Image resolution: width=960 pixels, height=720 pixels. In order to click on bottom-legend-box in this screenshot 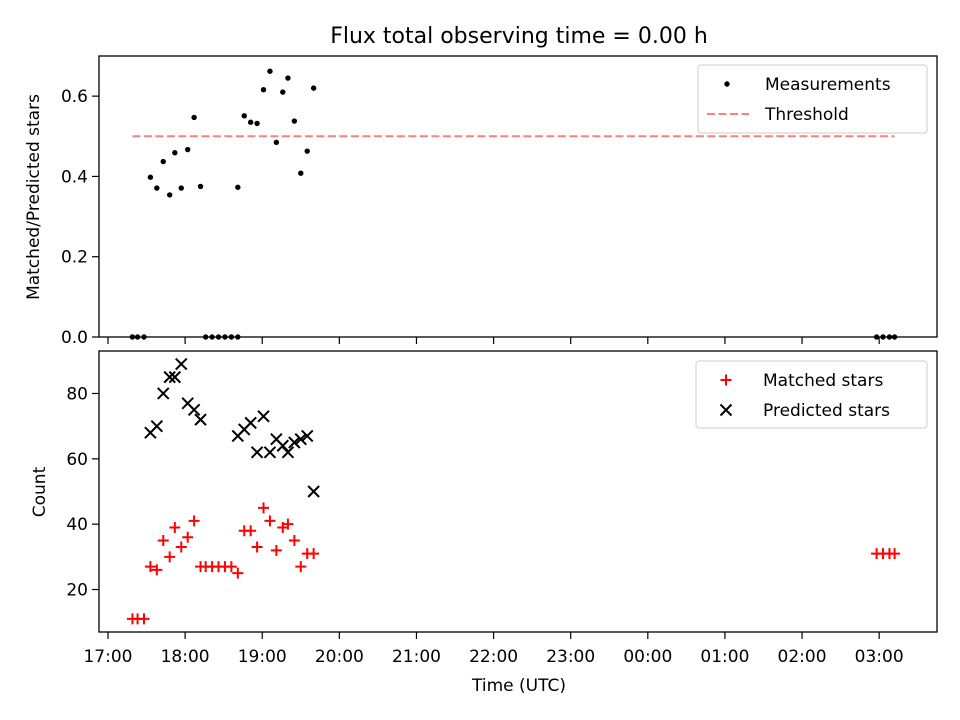, I will do `click(811, 394)`.